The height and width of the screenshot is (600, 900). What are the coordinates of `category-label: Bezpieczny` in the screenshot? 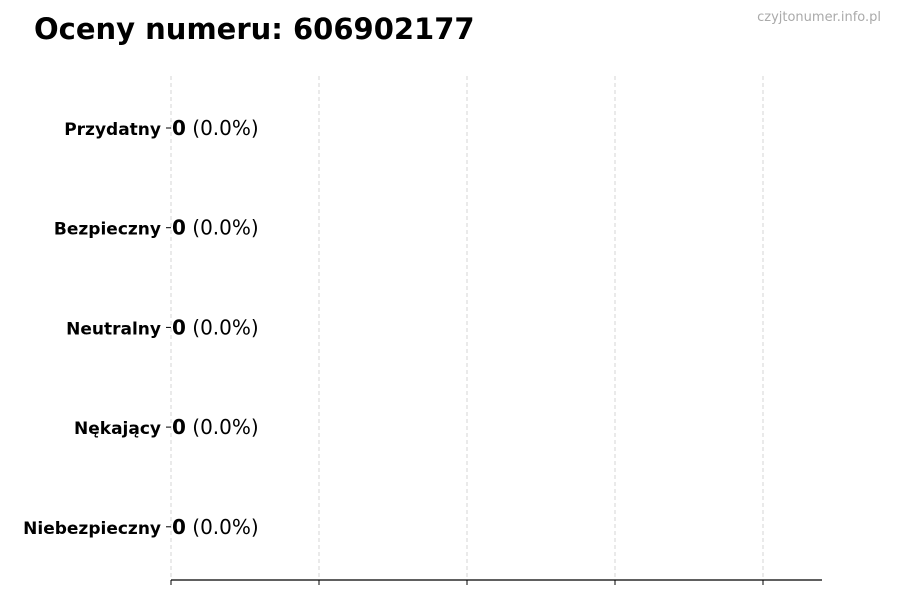 It's located at (107, 230).